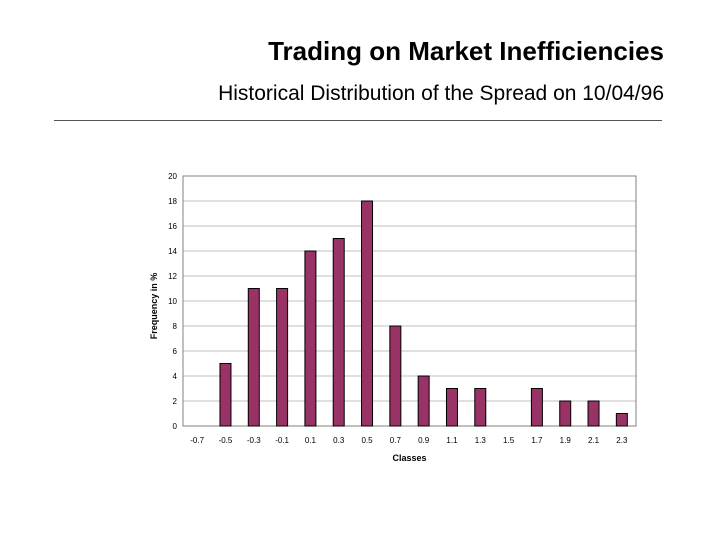  I want to click on x-tick-label: 0.9, so click(424, 440).